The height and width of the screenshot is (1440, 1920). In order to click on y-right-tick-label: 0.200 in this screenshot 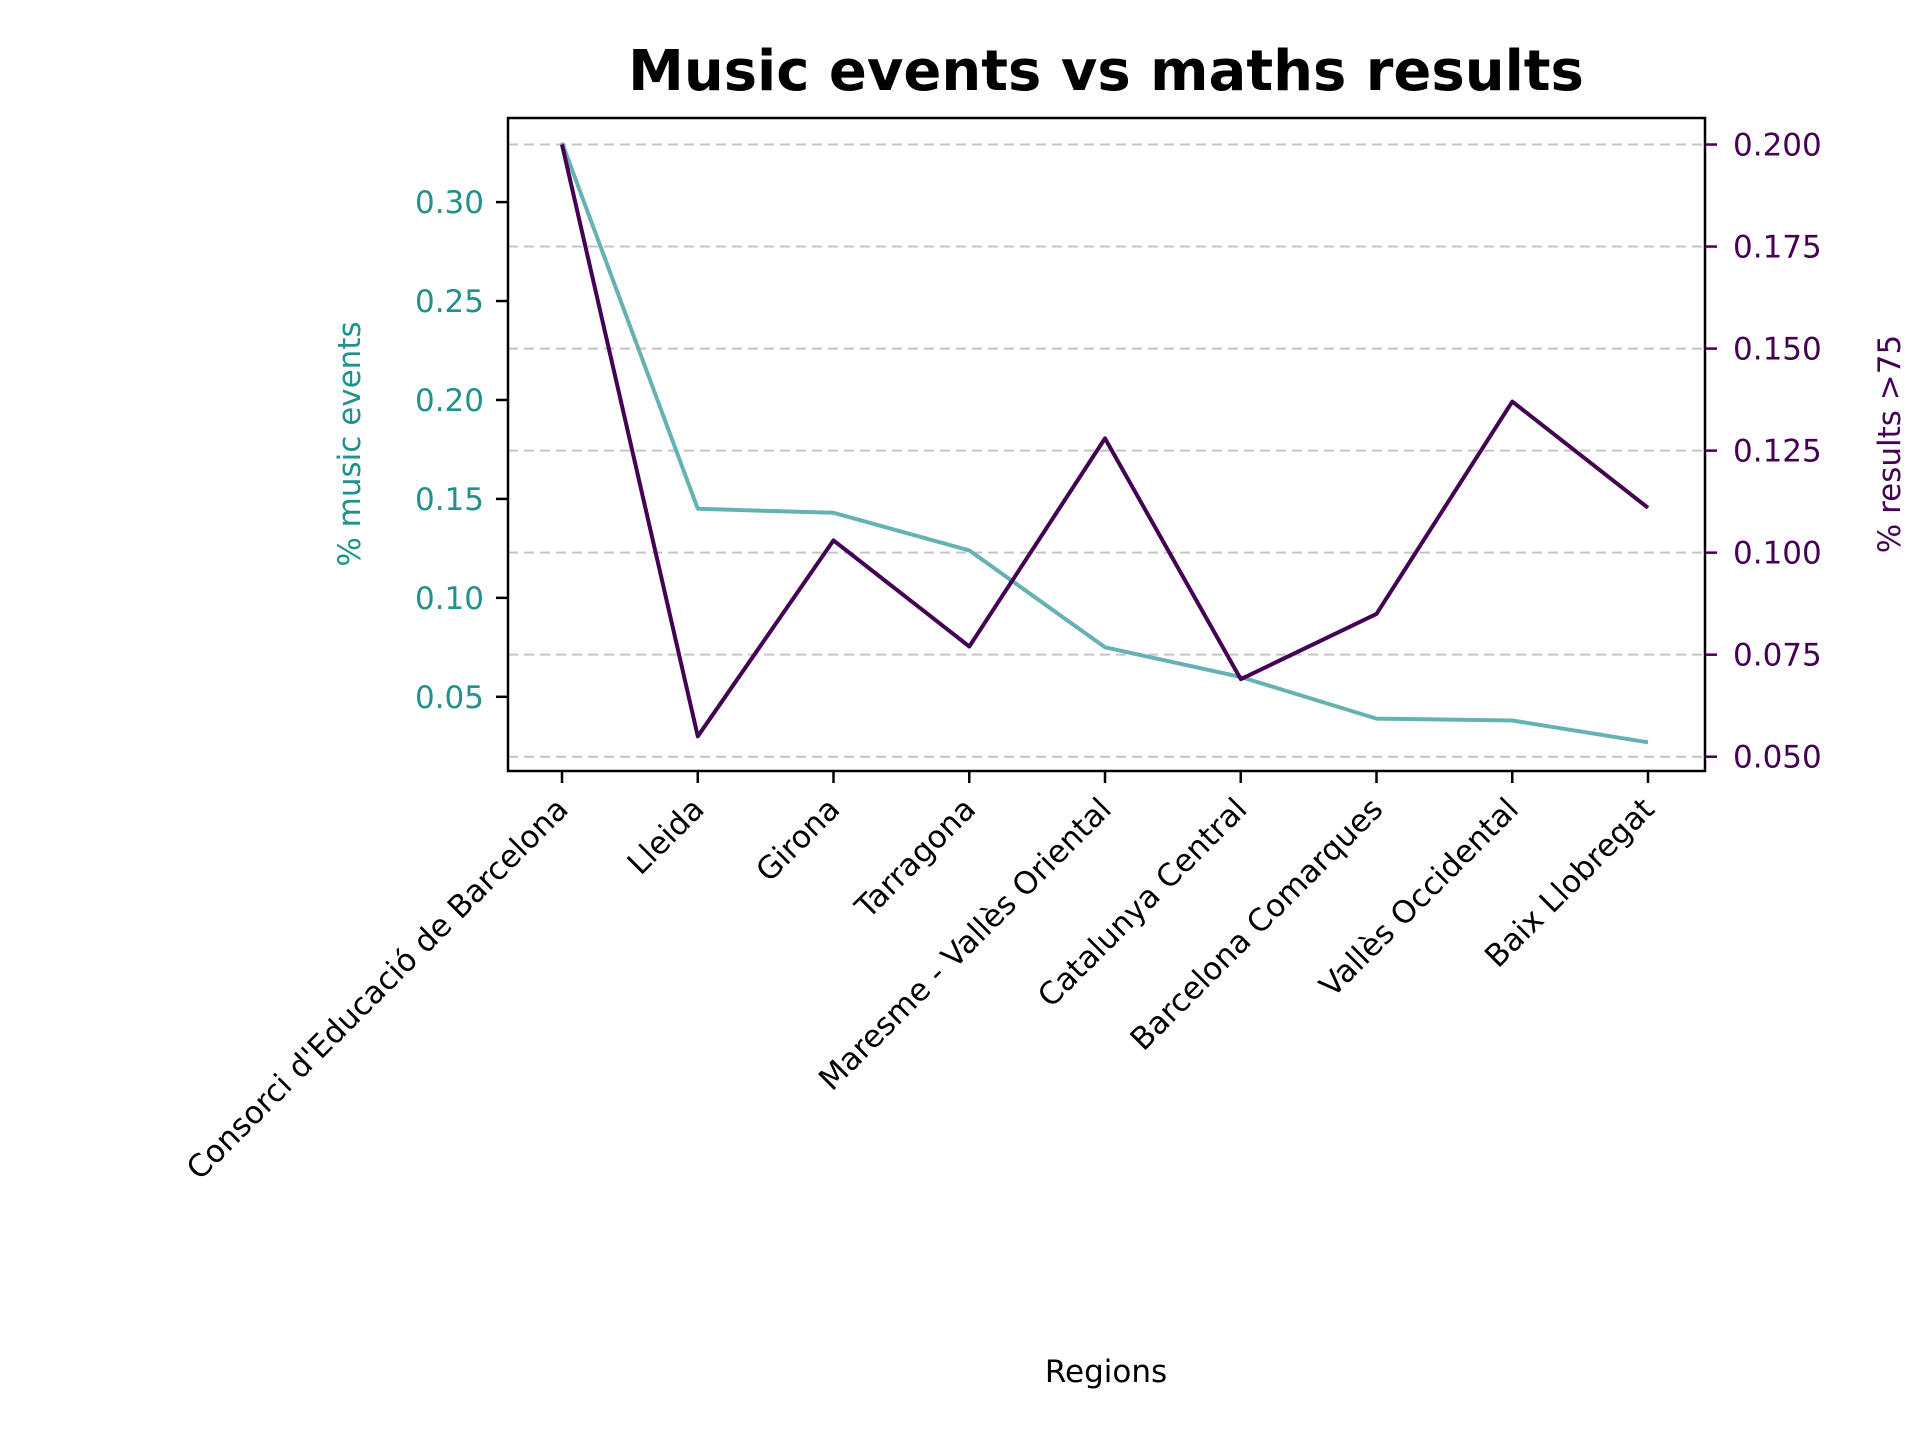, I will do `click(1777, 146)`.